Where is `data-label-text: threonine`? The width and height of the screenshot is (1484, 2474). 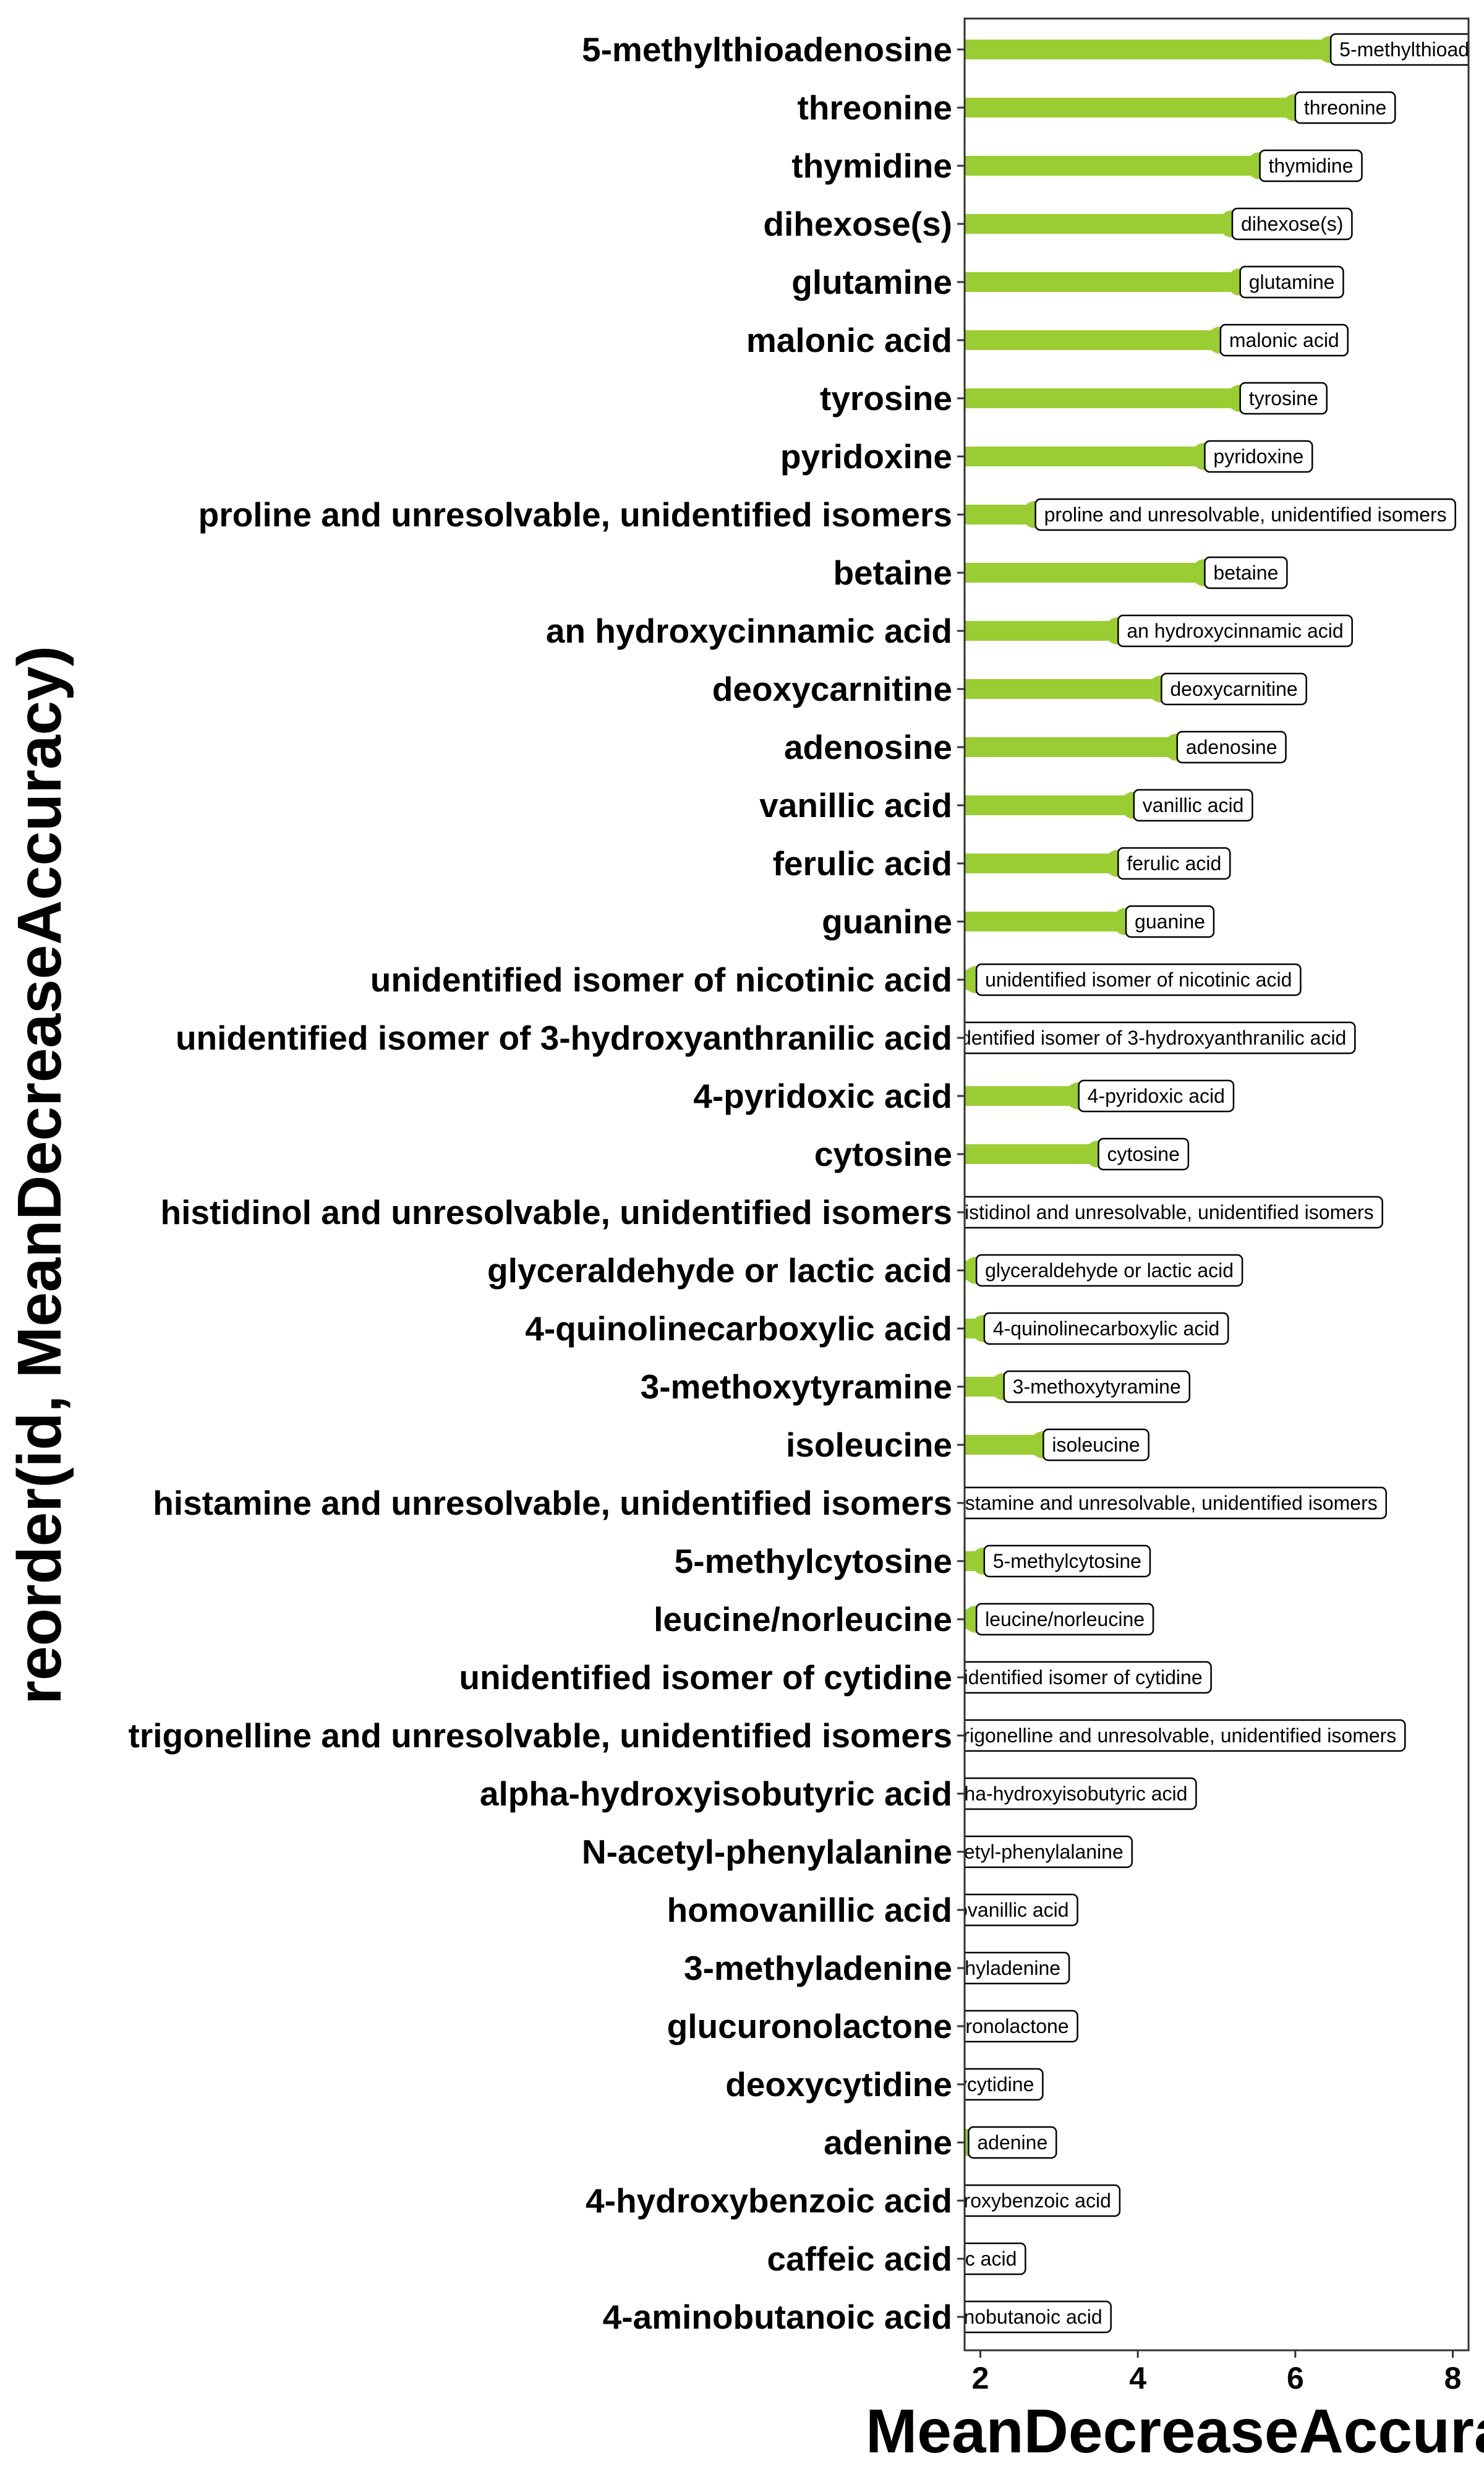
data-label-text: threonine is located at coordinates (1345, 108).